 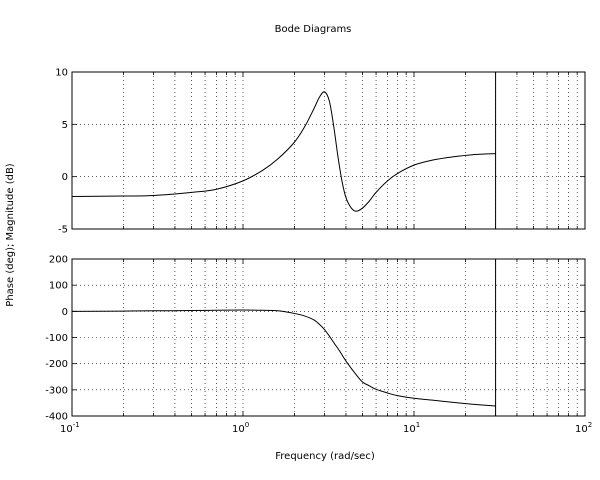 I want to click on y-tick-label: 10, so click(x=61, y=73).